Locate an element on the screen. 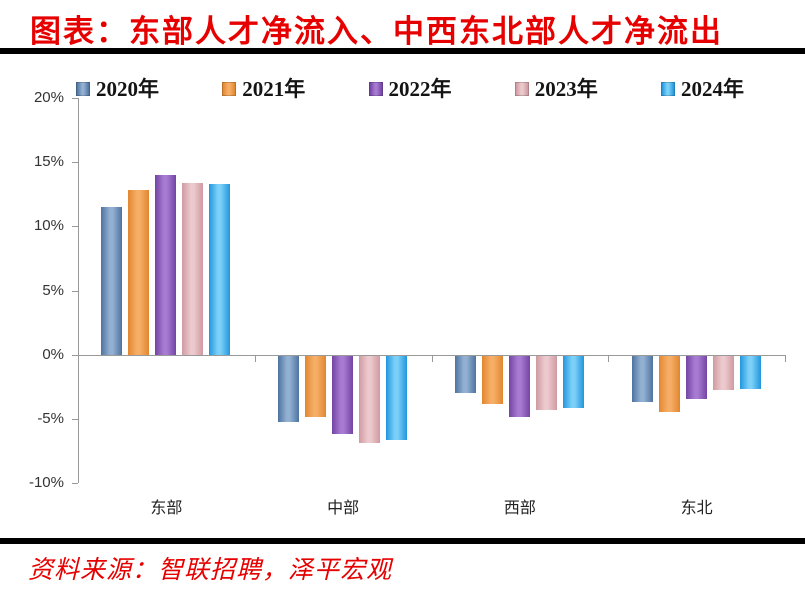 The width and height of the screenshot is (805, 603). bar-2020年-西部 is located at coordinates (465, 374).